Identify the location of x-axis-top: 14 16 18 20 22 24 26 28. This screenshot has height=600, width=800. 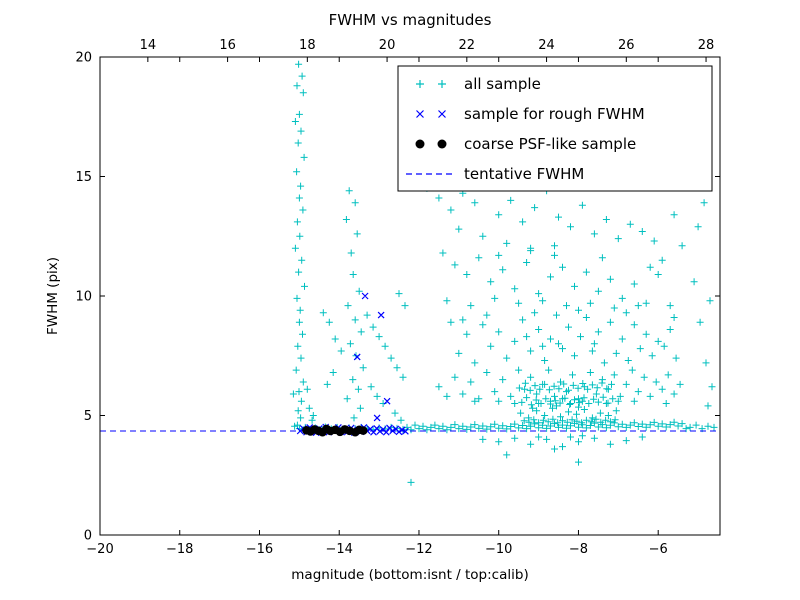
(427, 50).